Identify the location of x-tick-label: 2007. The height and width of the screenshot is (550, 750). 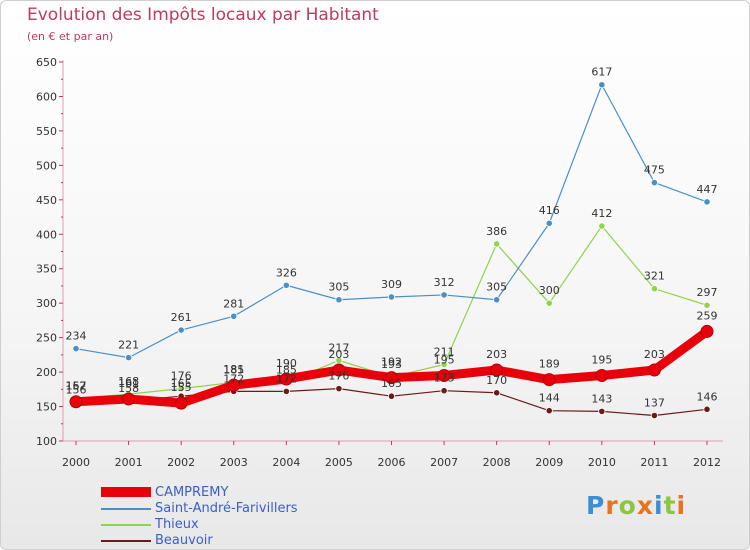
(444, 462).